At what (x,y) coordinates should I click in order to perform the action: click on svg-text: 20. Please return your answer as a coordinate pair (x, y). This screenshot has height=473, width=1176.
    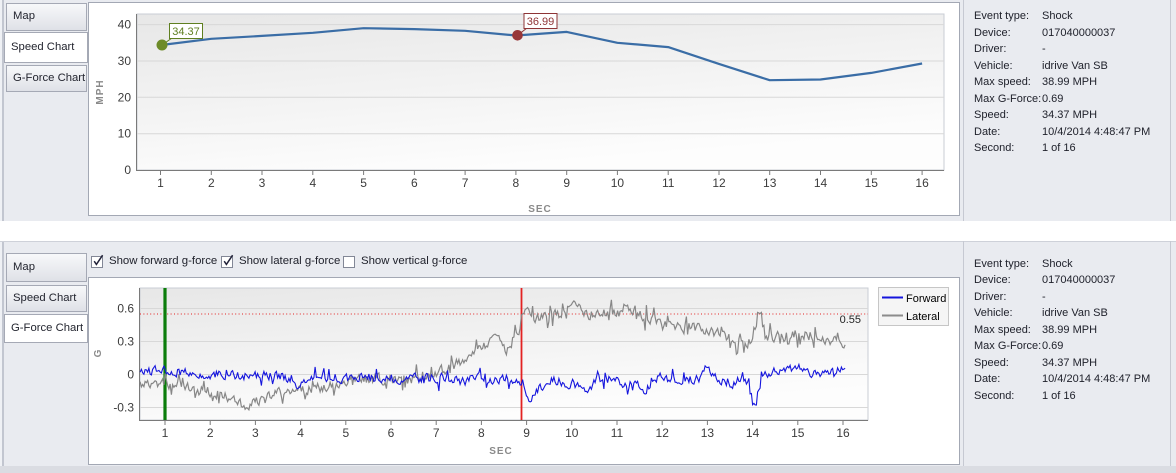
    Looking at the image, I should click on (125, 97).